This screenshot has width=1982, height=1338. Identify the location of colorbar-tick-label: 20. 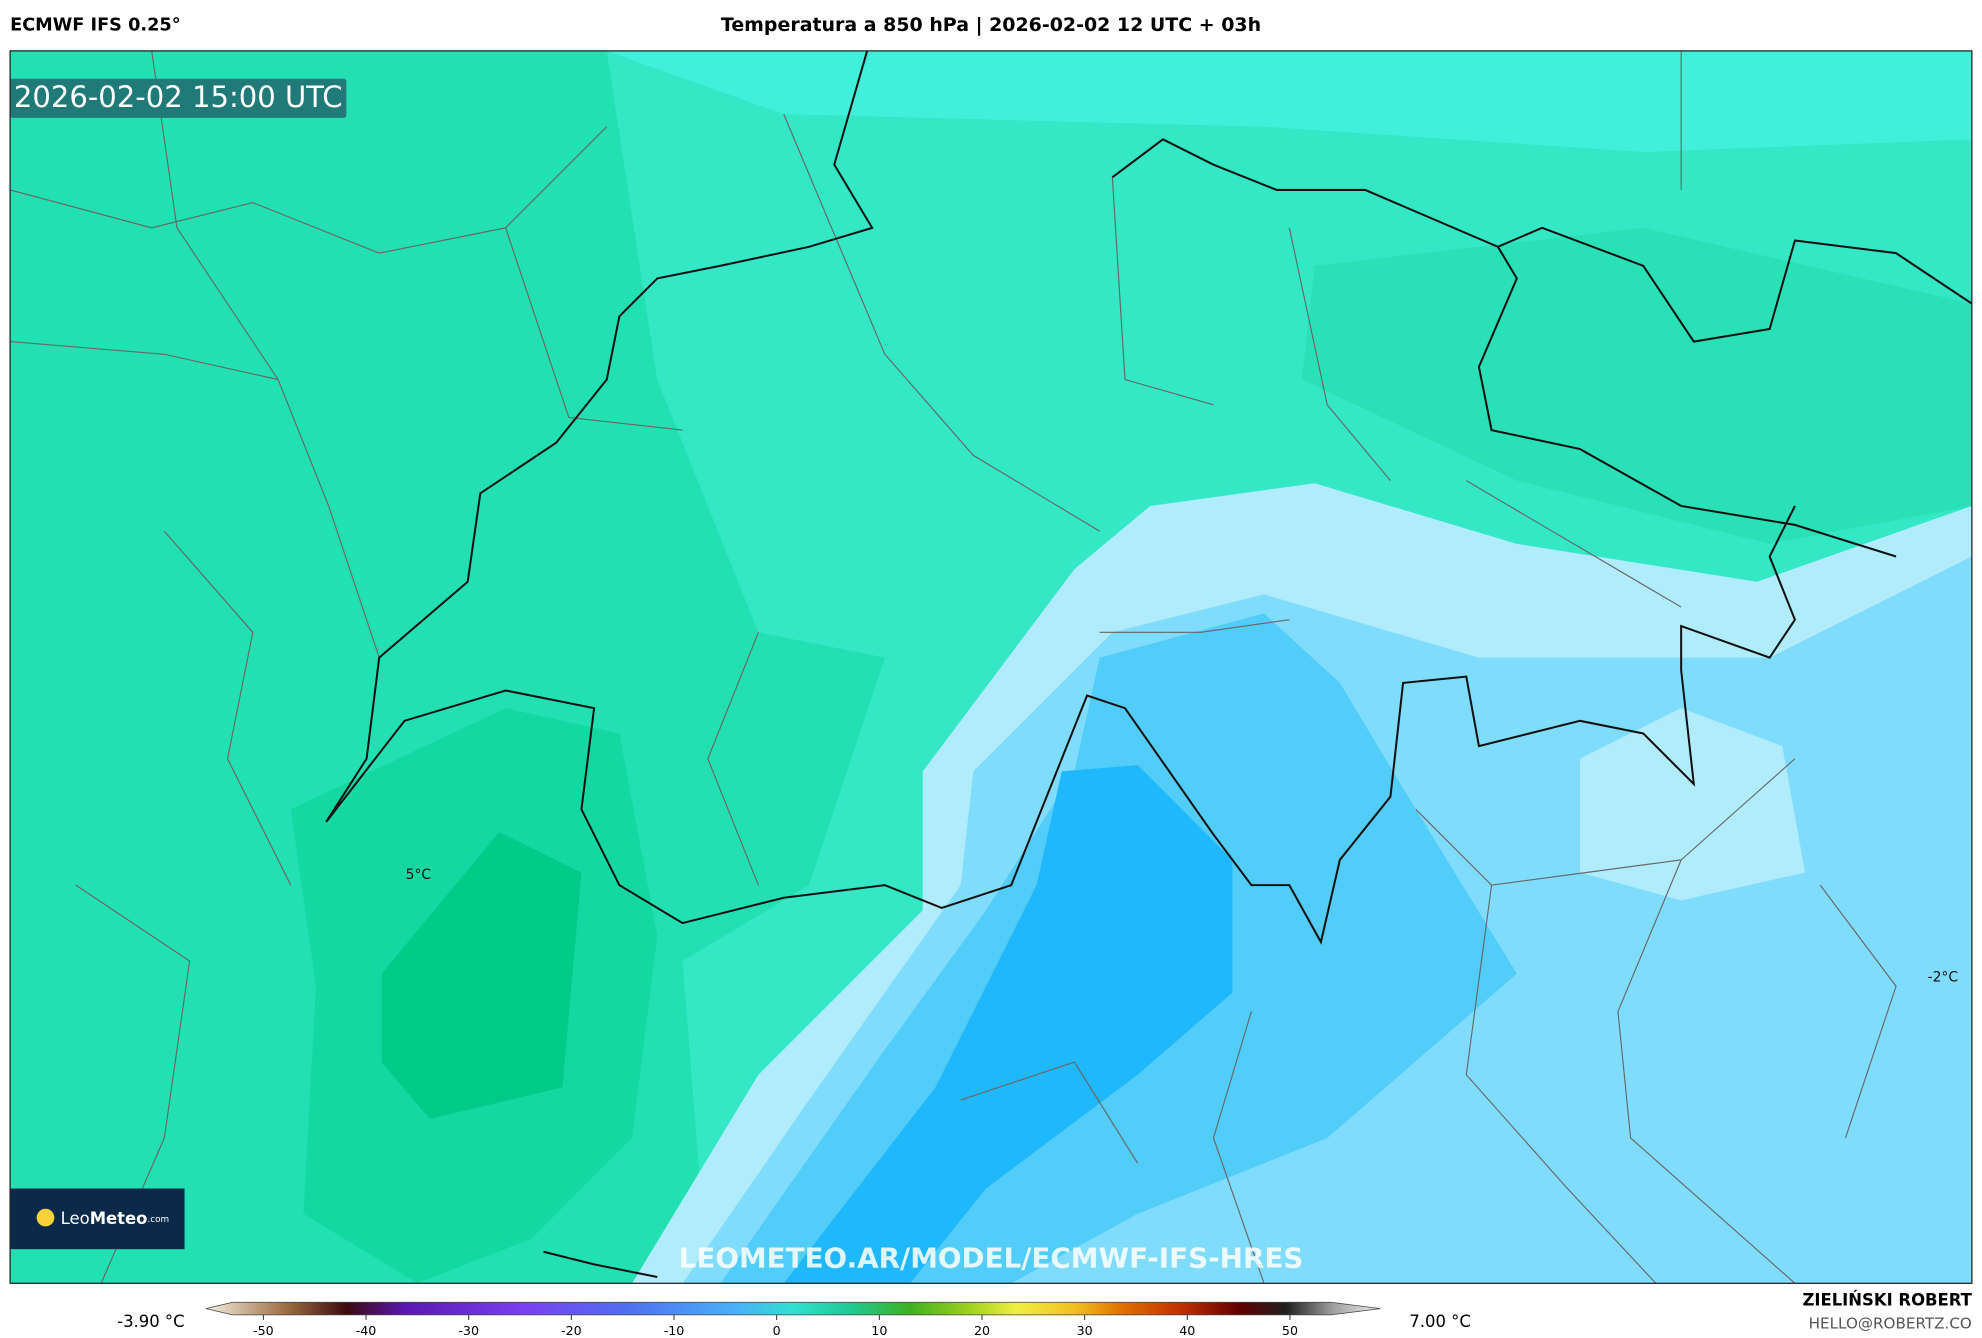
(982, 1330).